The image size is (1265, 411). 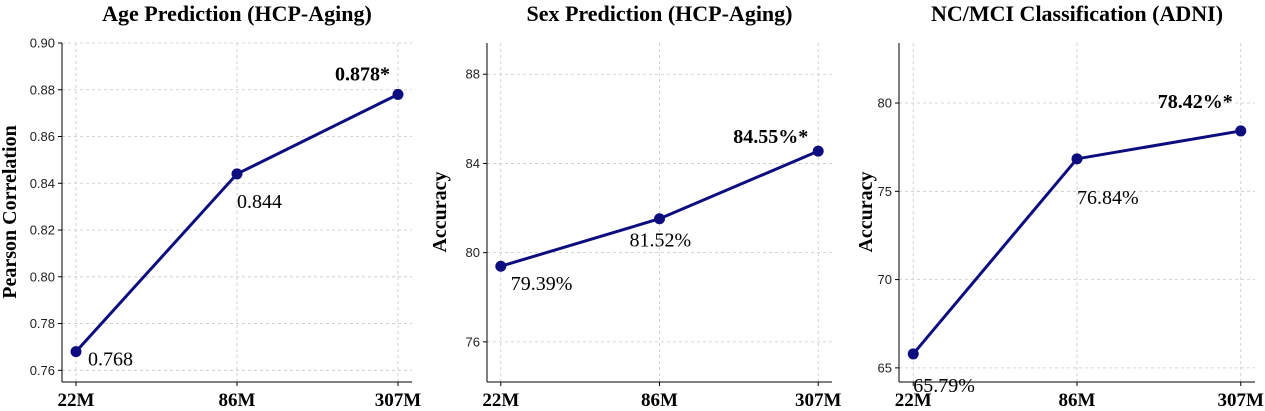 I want to click on chart-title: NC/MCI Classification (ADNI), so click(x=1077, y=13).